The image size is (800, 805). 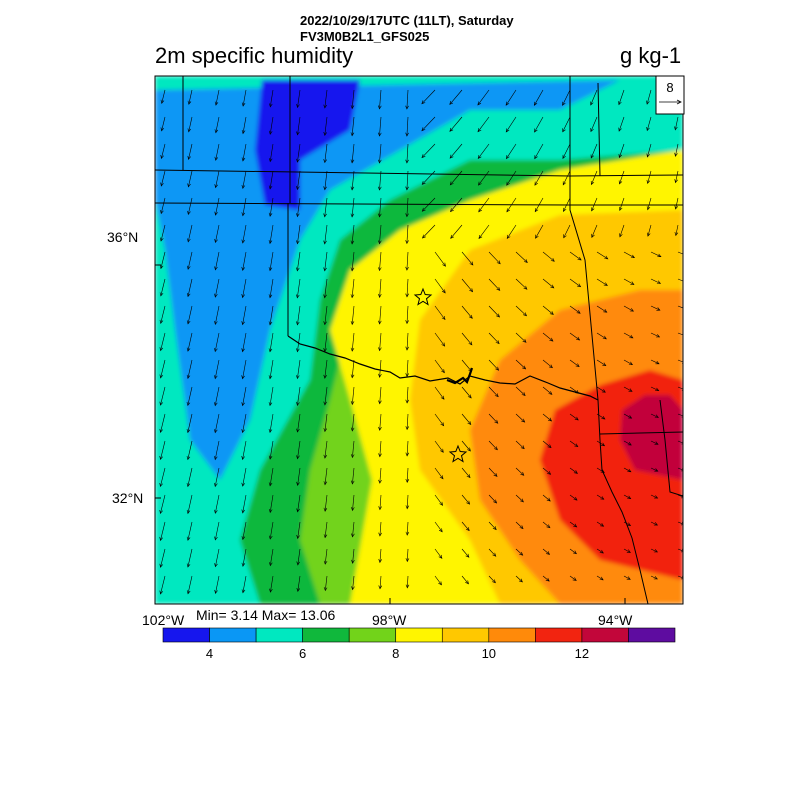 I want to click on lon-label-102w: 102°W, so click(x=163, y=620).